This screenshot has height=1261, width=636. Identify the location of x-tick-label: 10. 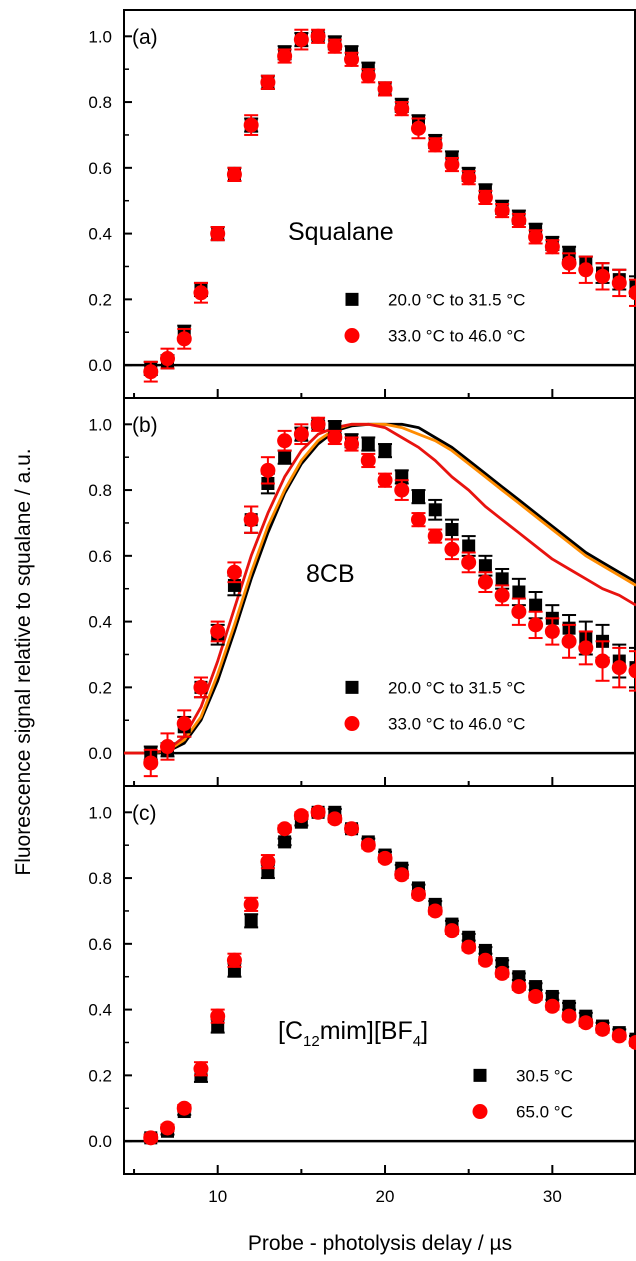
(217, 1196).